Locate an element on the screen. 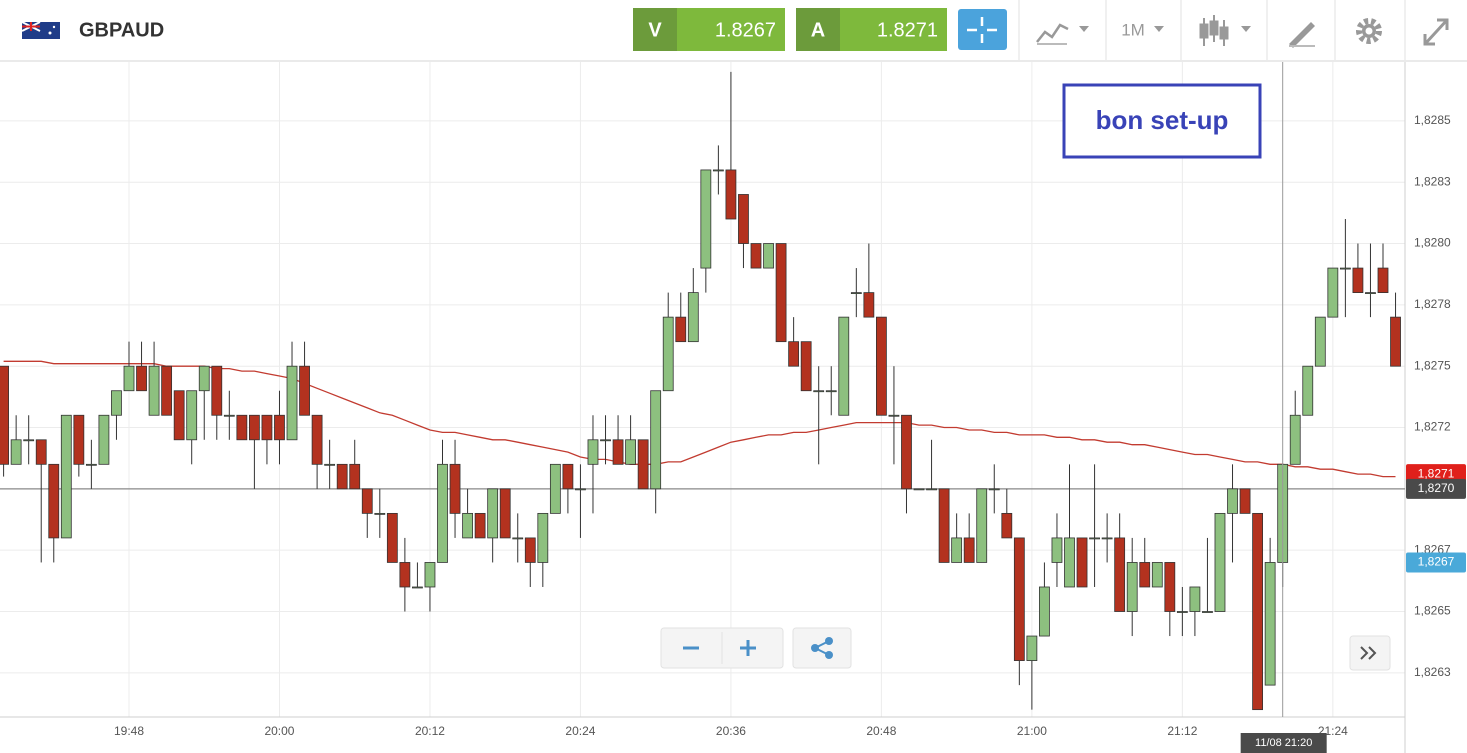 The image size is (1467, 753). crosshair-label: 11/08 21:20 is located at coordinates (1283, 743).